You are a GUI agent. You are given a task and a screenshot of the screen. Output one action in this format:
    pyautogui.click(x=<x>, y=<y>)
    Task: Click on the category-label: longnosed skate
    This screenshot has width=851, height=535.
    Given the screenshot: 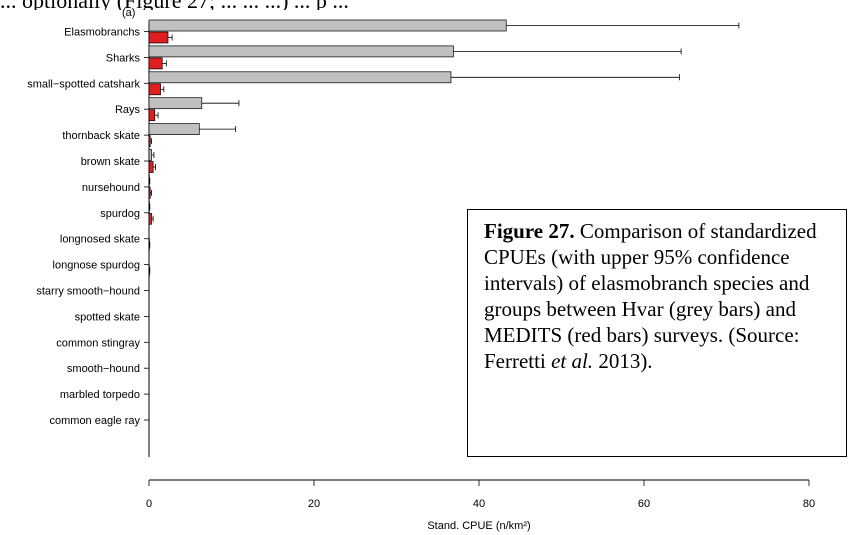 What is the action you would take?
    pyautogui.click(x=100, y=240)
    